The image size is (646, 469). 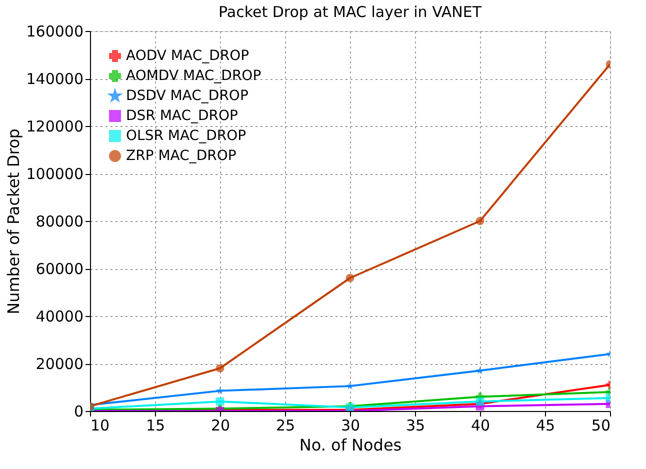 I want to click on x-tick-label: 45, so click(x=546, y=425).